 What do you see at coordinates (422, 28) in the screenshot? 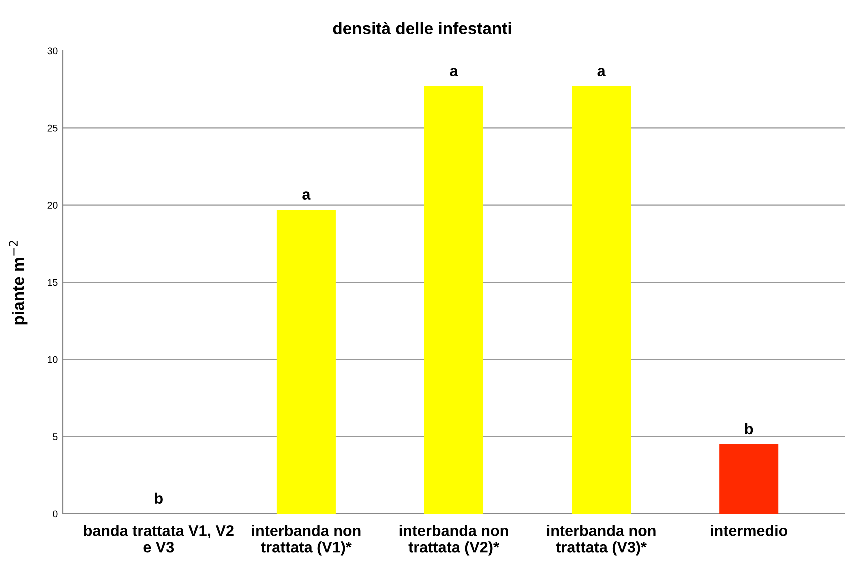
I see `chart-title: densità delle infestanti` at bounding box center [422, 28].